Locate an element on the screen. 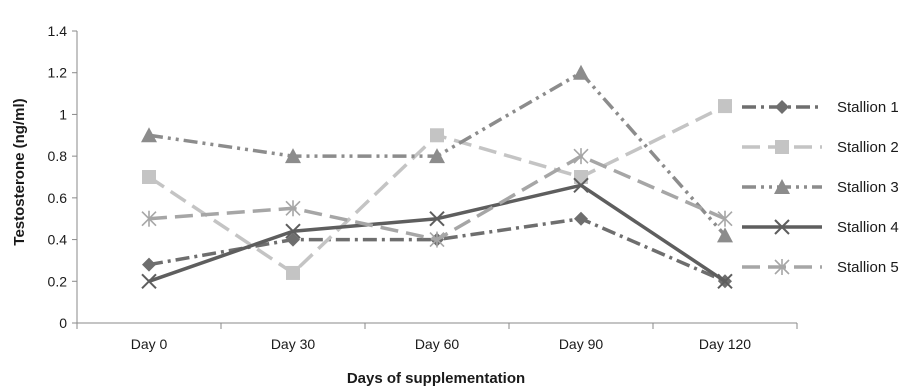 This screenshot has height=388, width=909. y-tick-label: 0 is located at coordinates (63, 323).